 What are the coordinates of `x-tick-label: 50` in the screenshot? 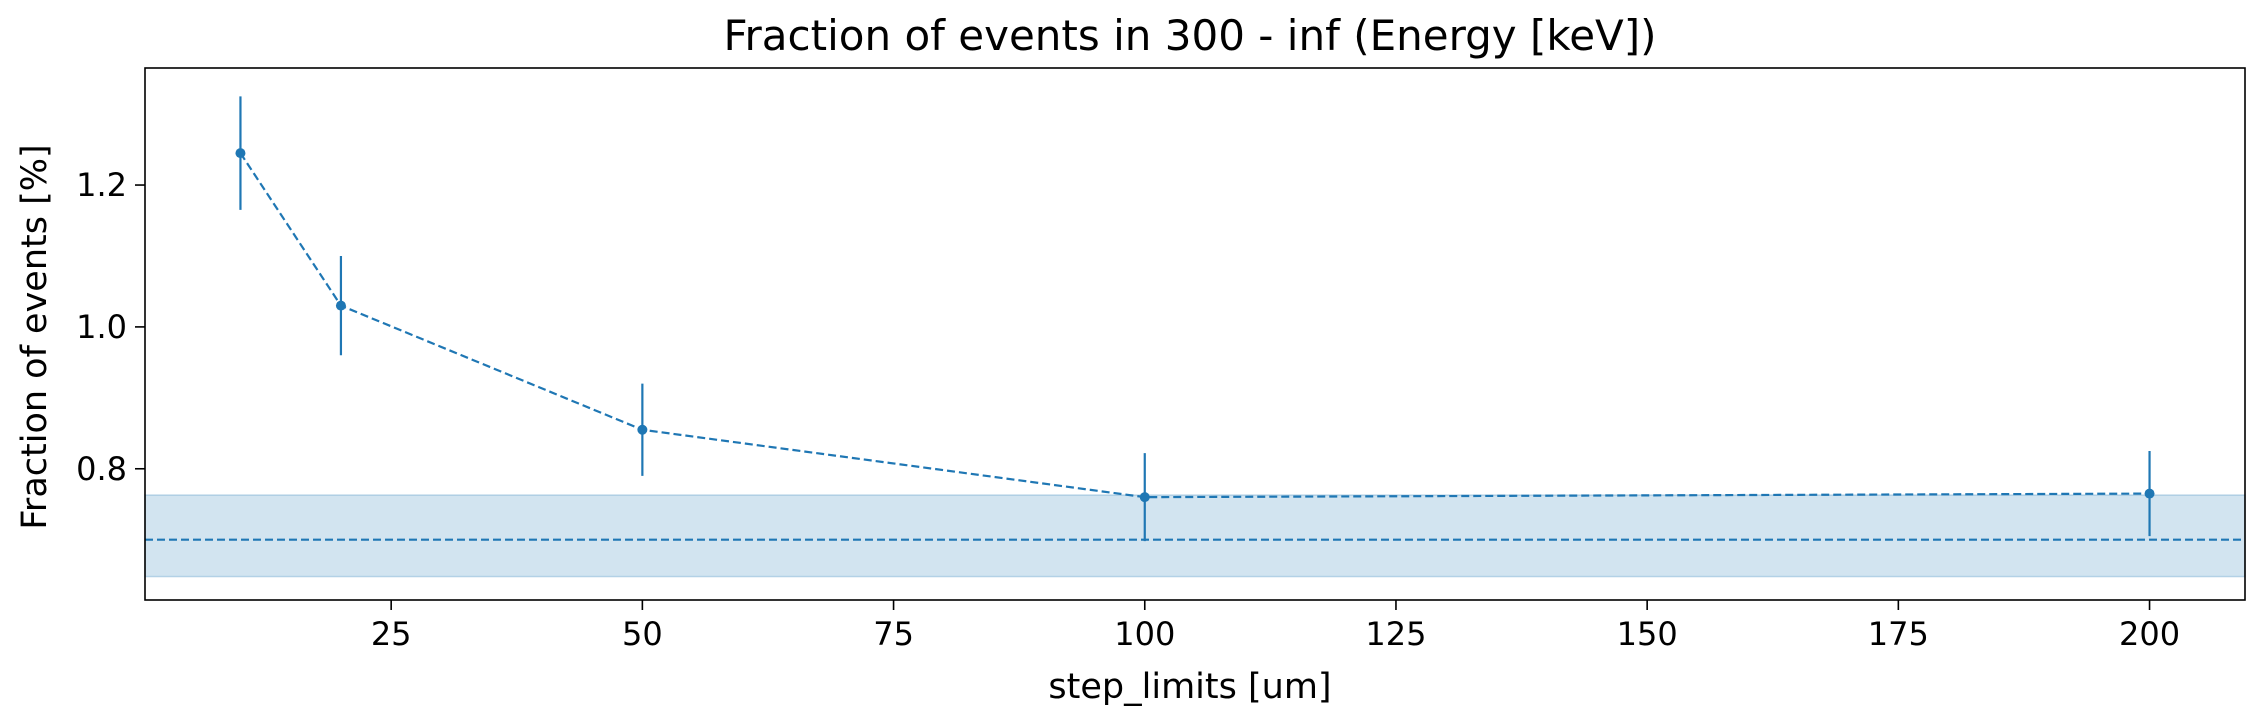 It's located at (642, 634).